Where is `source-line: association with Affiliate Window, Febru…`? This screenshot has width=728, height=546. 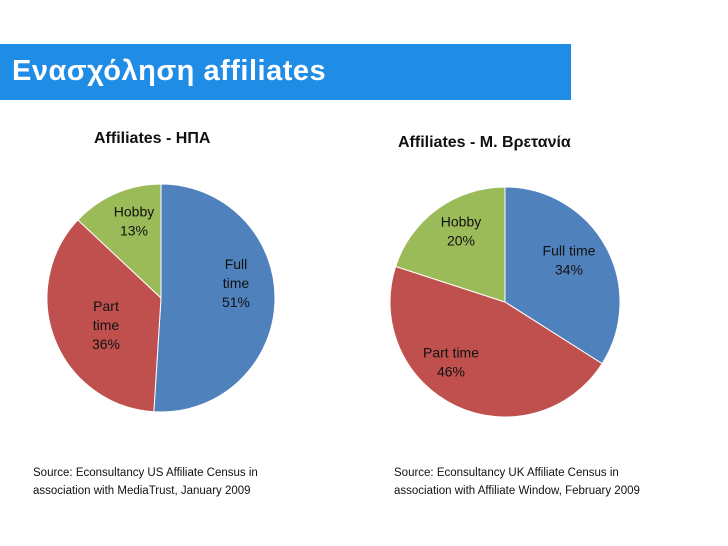
source-line: association with Affiliate Window, Febru… is located at coordinates (517, 491).